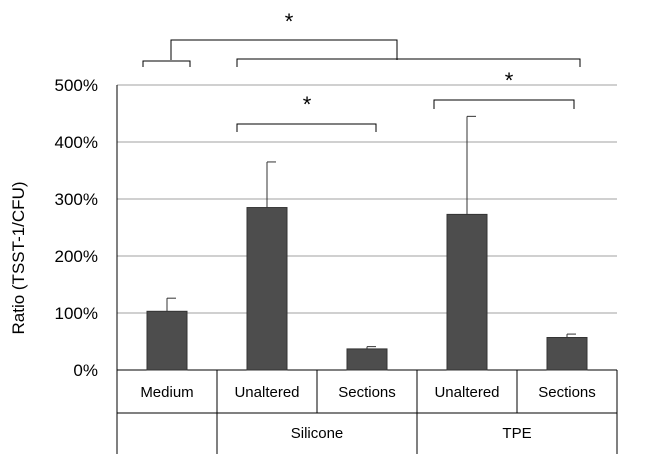  I want to click on group-label: Silicone, so click(317, 433).